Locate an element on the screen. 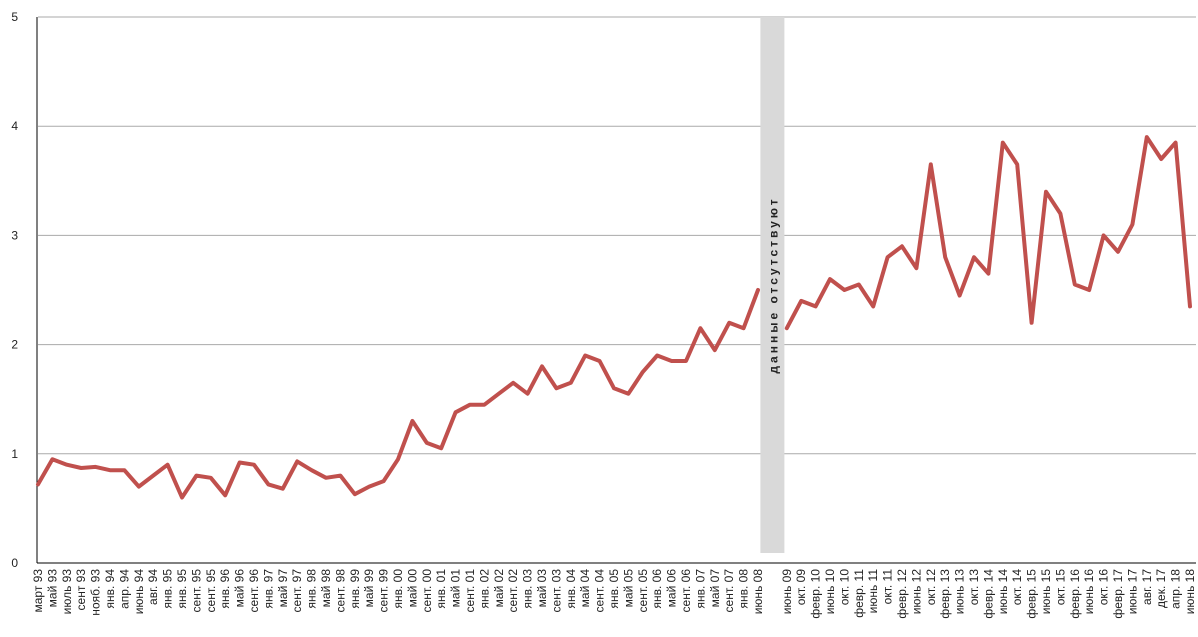  x-tick-label: май 99 is located at coordinates (369, 588).